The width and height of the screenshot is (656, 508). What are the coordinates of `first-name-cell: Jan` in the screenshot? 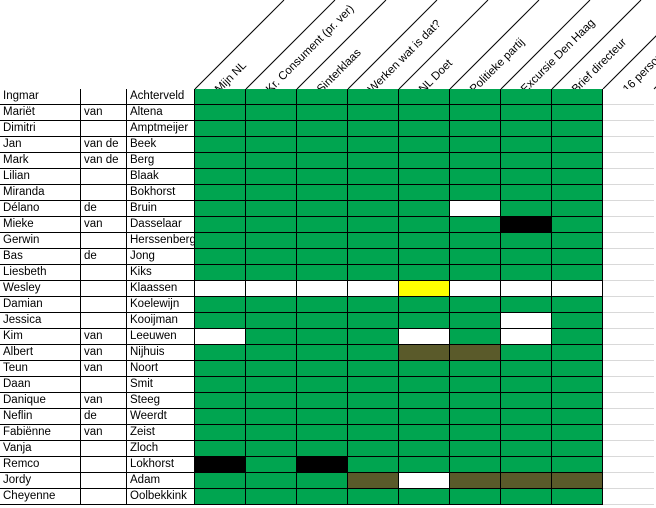 It's located at (40, 145).